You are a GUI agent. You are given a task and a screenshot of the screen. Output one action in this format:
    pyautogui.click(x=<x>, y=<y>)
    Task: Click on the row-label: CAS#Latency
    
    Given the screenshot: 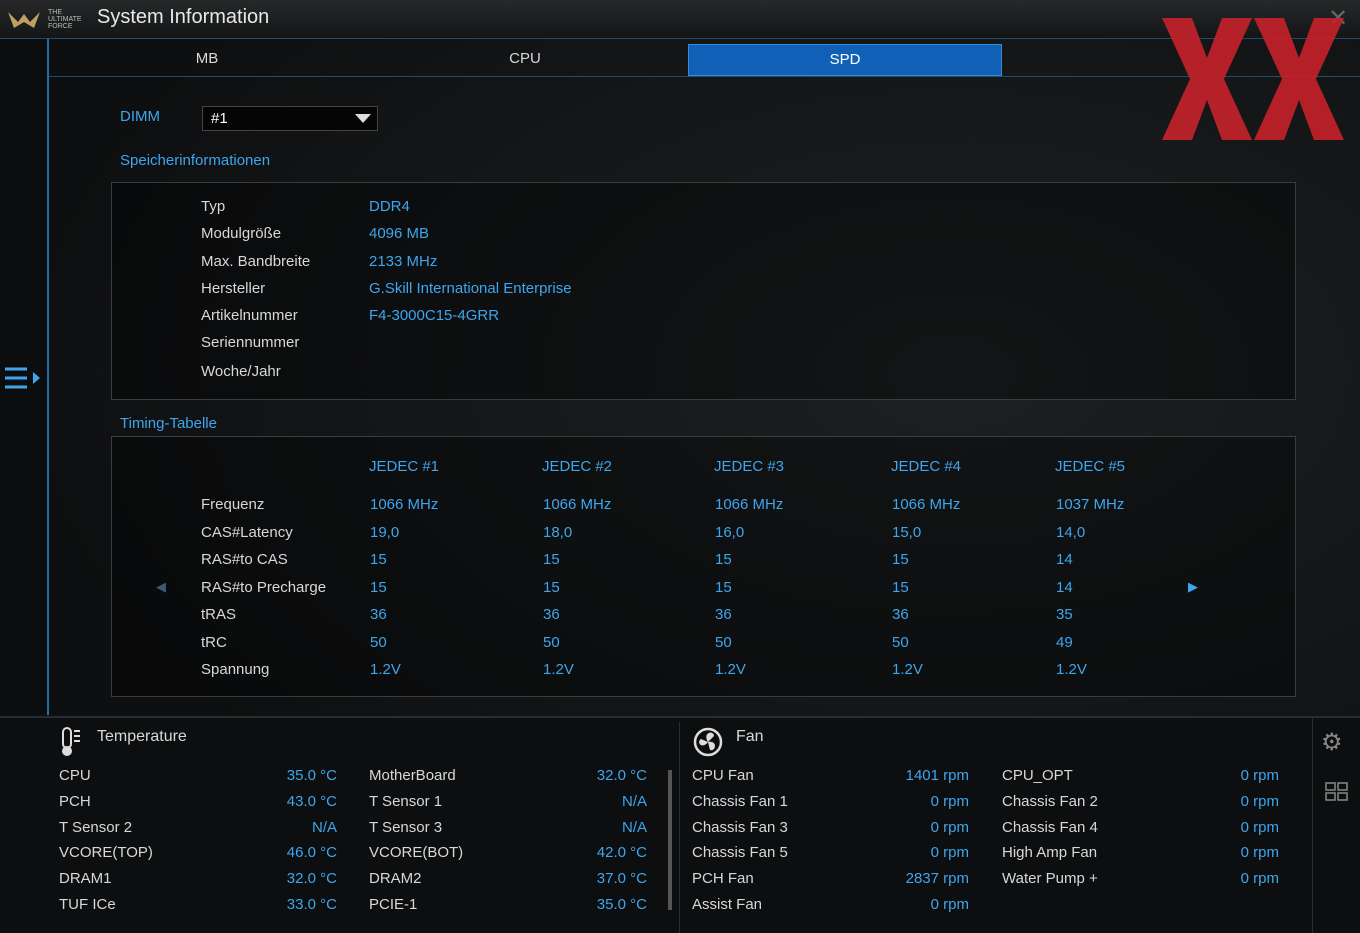 What is the action you would take?
    pyautogui.click(x=247, y=532)
    